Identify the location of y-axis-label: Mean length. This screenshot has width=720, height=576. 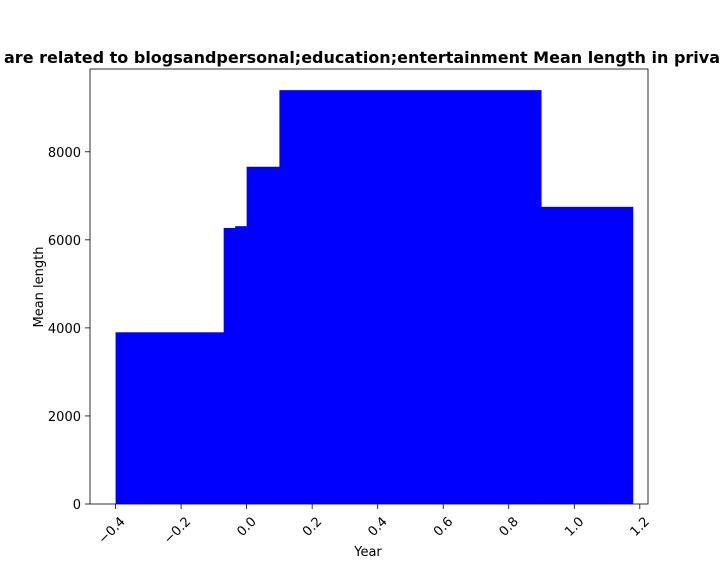
(39, 287).